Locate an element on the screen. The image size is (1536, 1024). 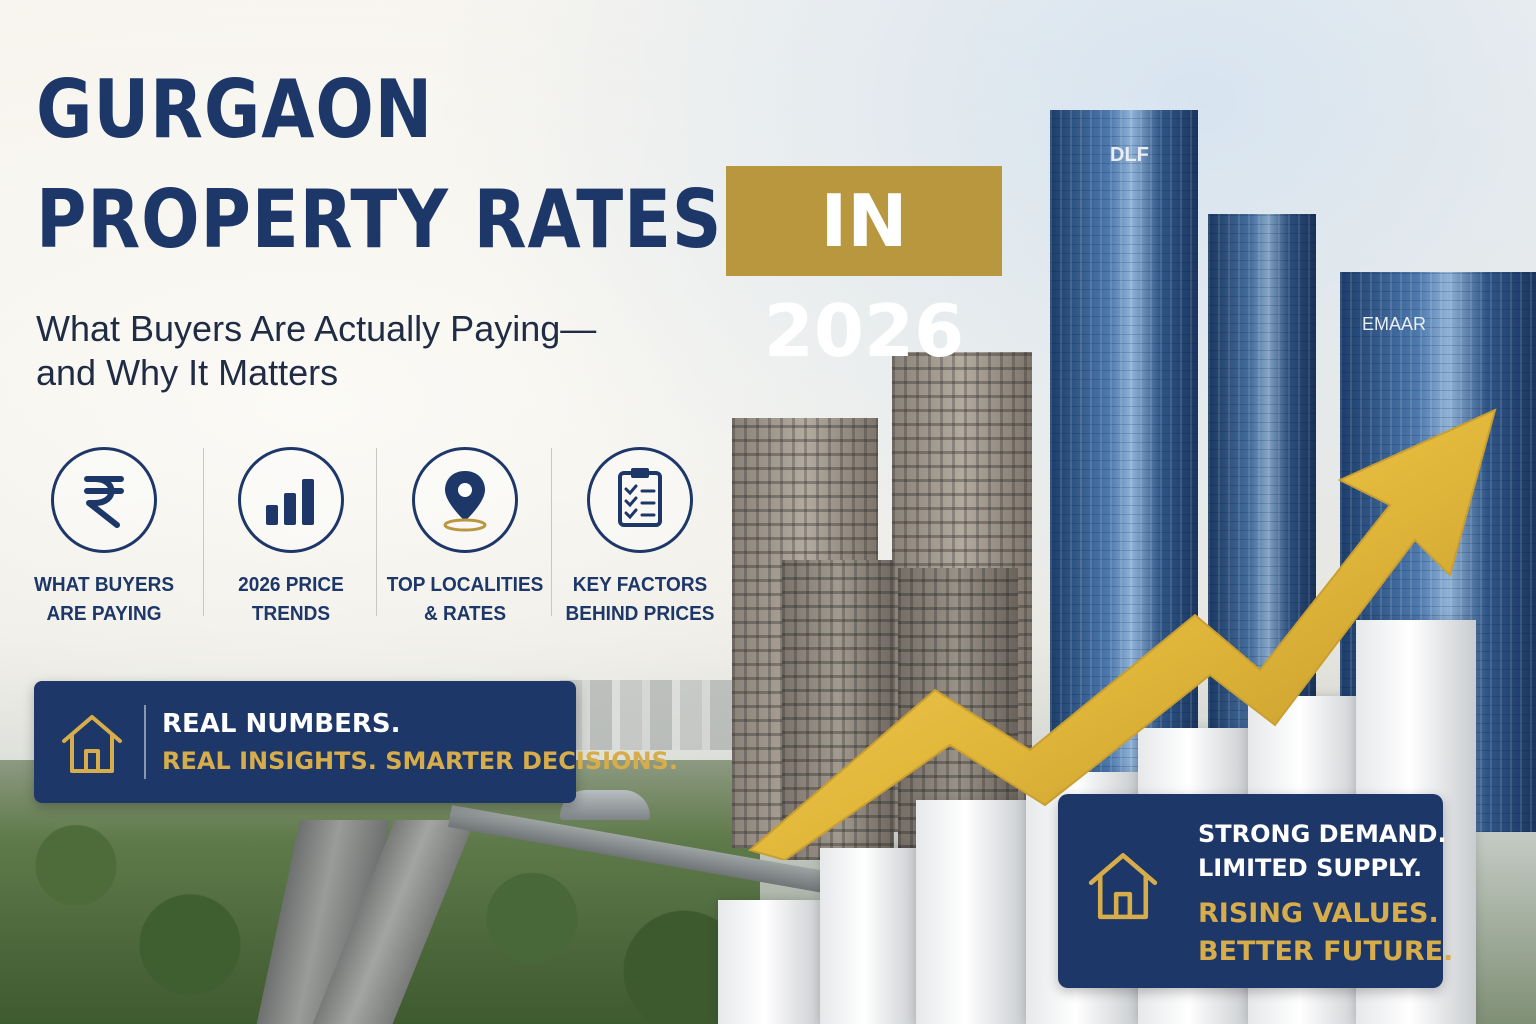
feature-price-trends: 2026 PRICE TRENDS is located at coordinates (291, 538).